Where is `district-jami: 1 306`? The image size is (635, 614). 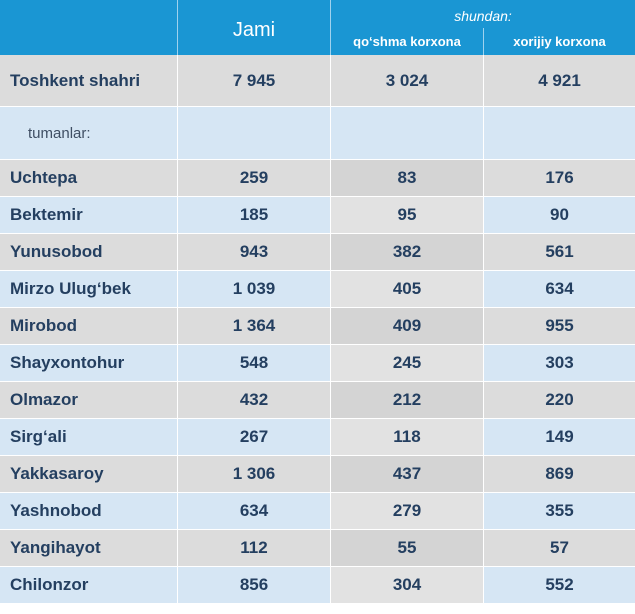 district-jami: 1 306 is located at coordinates (254, 474).